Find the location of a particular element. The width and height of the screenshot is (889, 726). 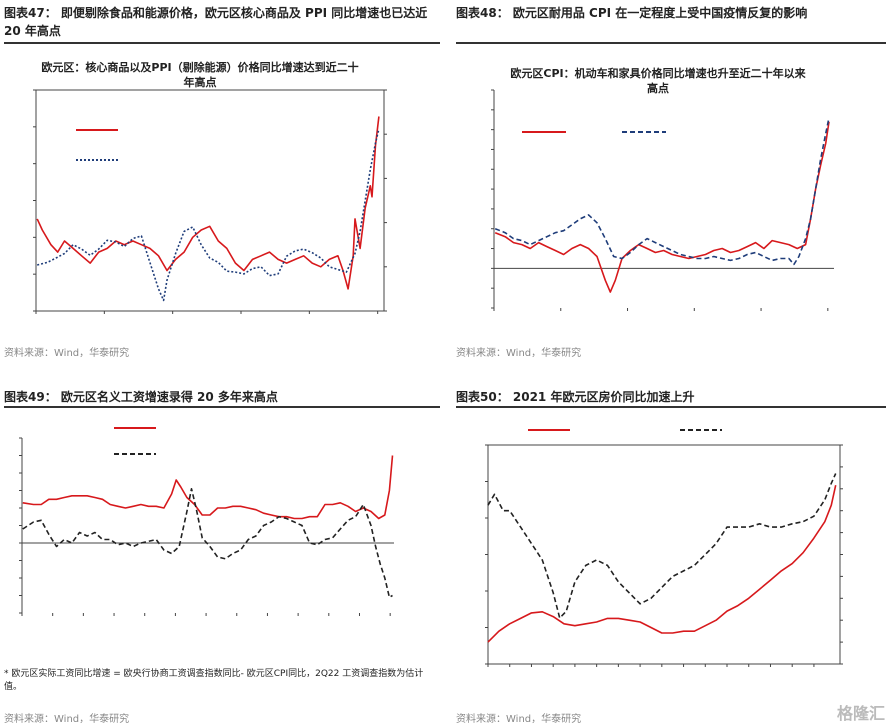

chart-title: 欧元区：核心商品以及PPI（剔除能源）价格同比增速达到近二十年高点 is located at coordinates (200, 75).